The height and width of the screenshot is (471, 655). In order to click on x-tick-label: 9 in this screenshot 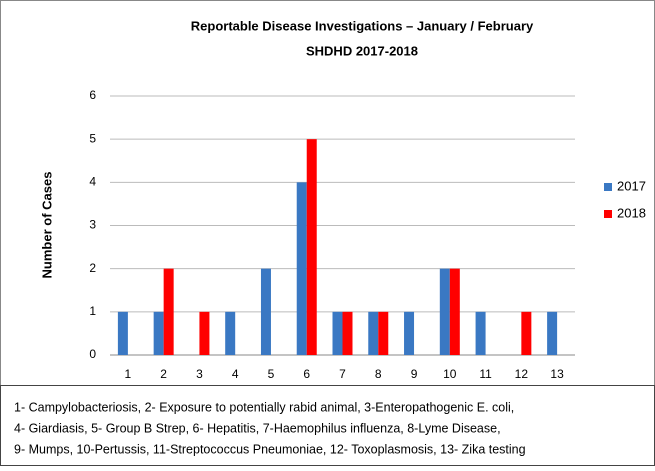, I will do `click(414, 374)`.